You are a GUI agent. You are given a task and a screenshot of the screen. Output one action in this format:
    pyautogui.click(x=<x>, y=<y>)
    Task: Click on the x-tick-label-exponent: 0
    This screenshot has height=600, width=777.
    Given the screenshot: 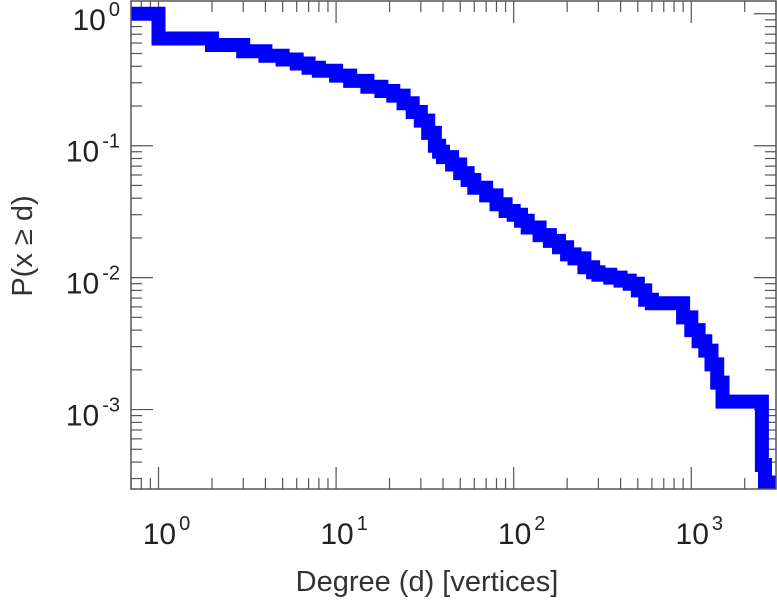 What is the action you would take?
    pyautogui.click(x=184, y=524)
    